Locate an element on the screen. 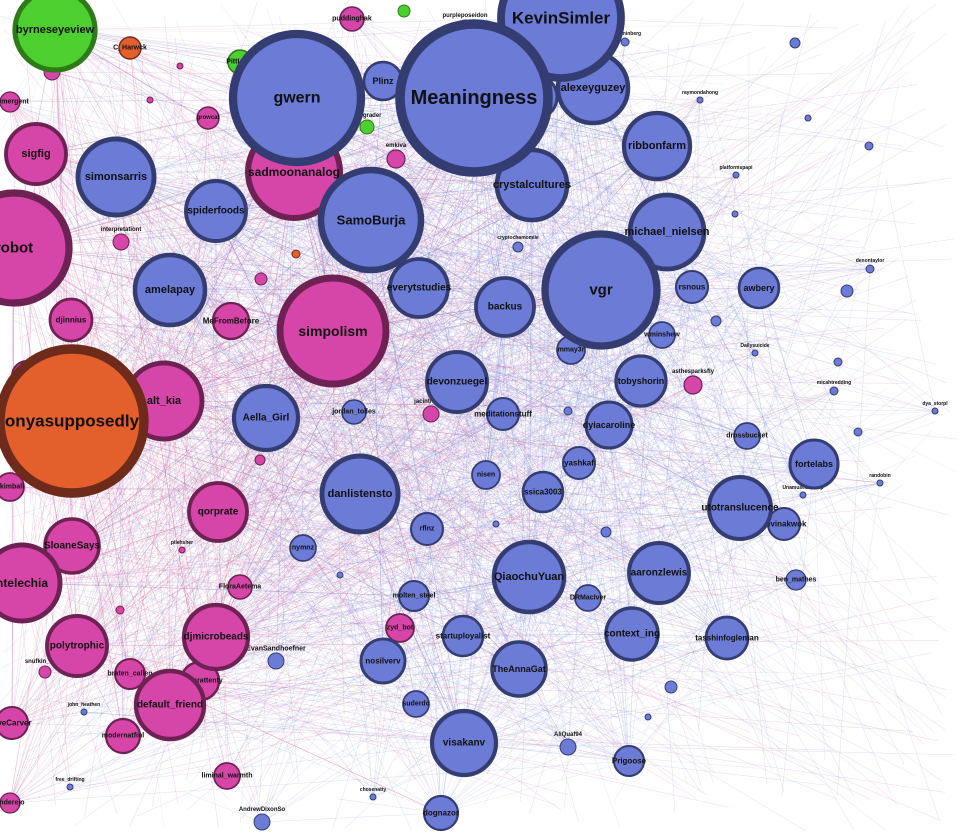 Image resolution: width=958 pixels, height=832 pixels. node-simonsarris: simonsarris is located at coordinates (116, 177).